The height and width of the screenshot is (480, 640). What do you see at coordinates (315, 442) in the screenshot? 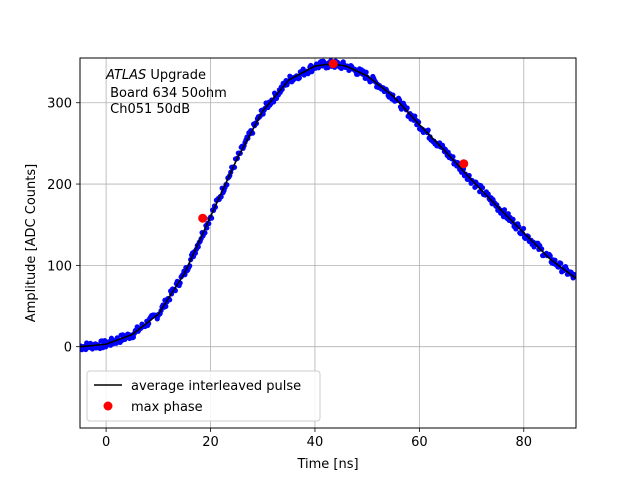
I see `x-tick-label: 40` at bounding box center [315, 442].